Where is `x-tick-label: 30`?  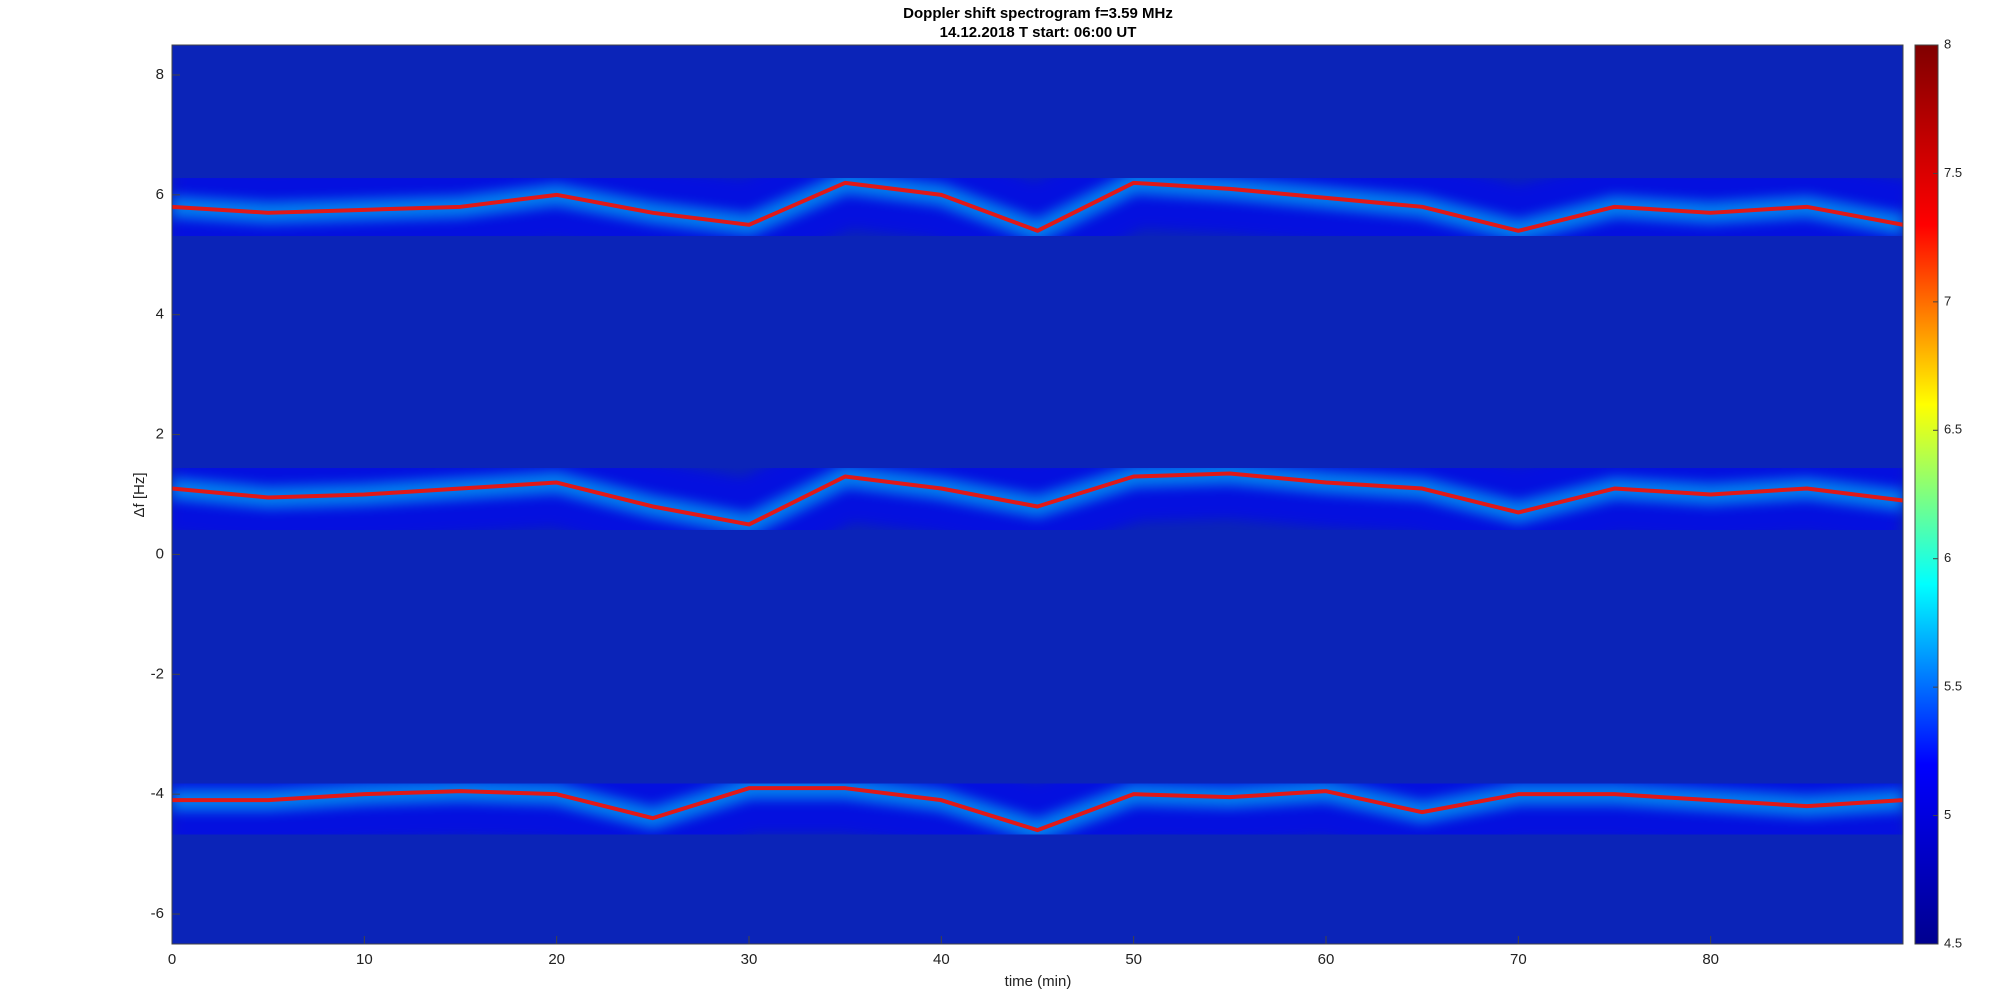
x-tick-label: 30 is located at coordinates (749, 959).